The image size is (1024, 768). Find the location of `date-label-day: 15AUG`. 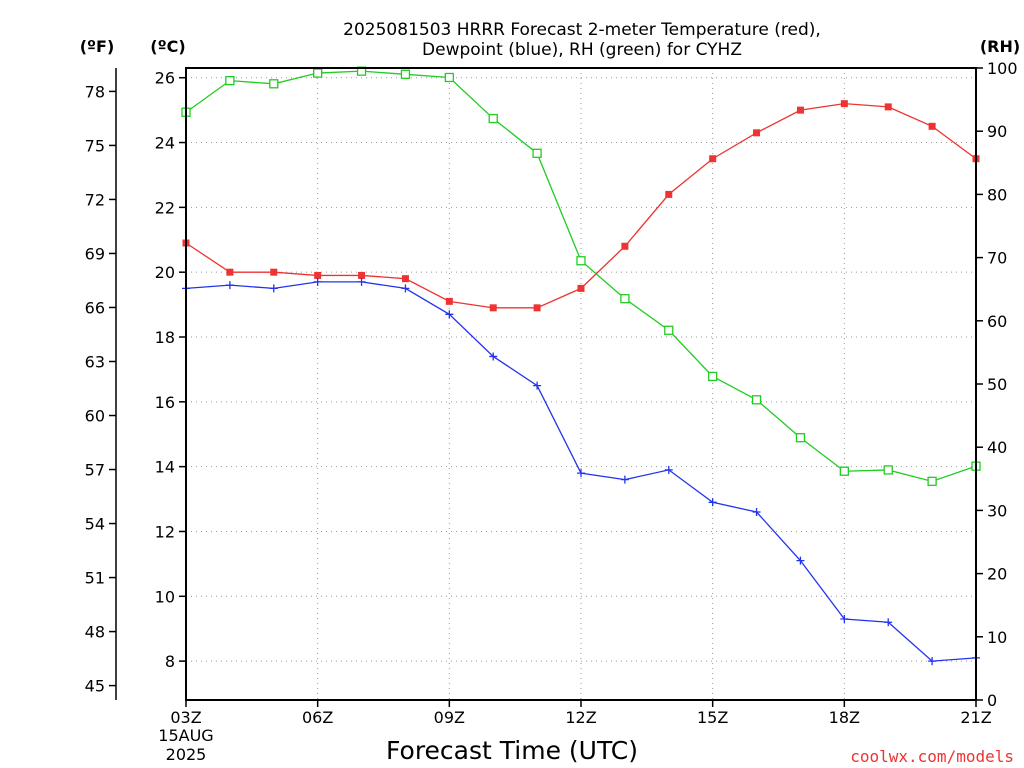

date-label-day: 15AUG is located at coordinates (185, 735).